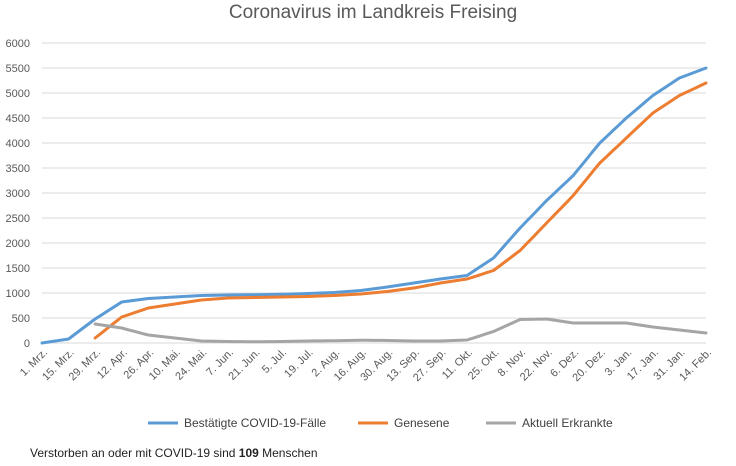 Image resolution: width=736 pixels, height=466 pixels. Describe the element at coordinates (18, 69) in the screenshot. I see `y-tick-label: 5500` at that location.